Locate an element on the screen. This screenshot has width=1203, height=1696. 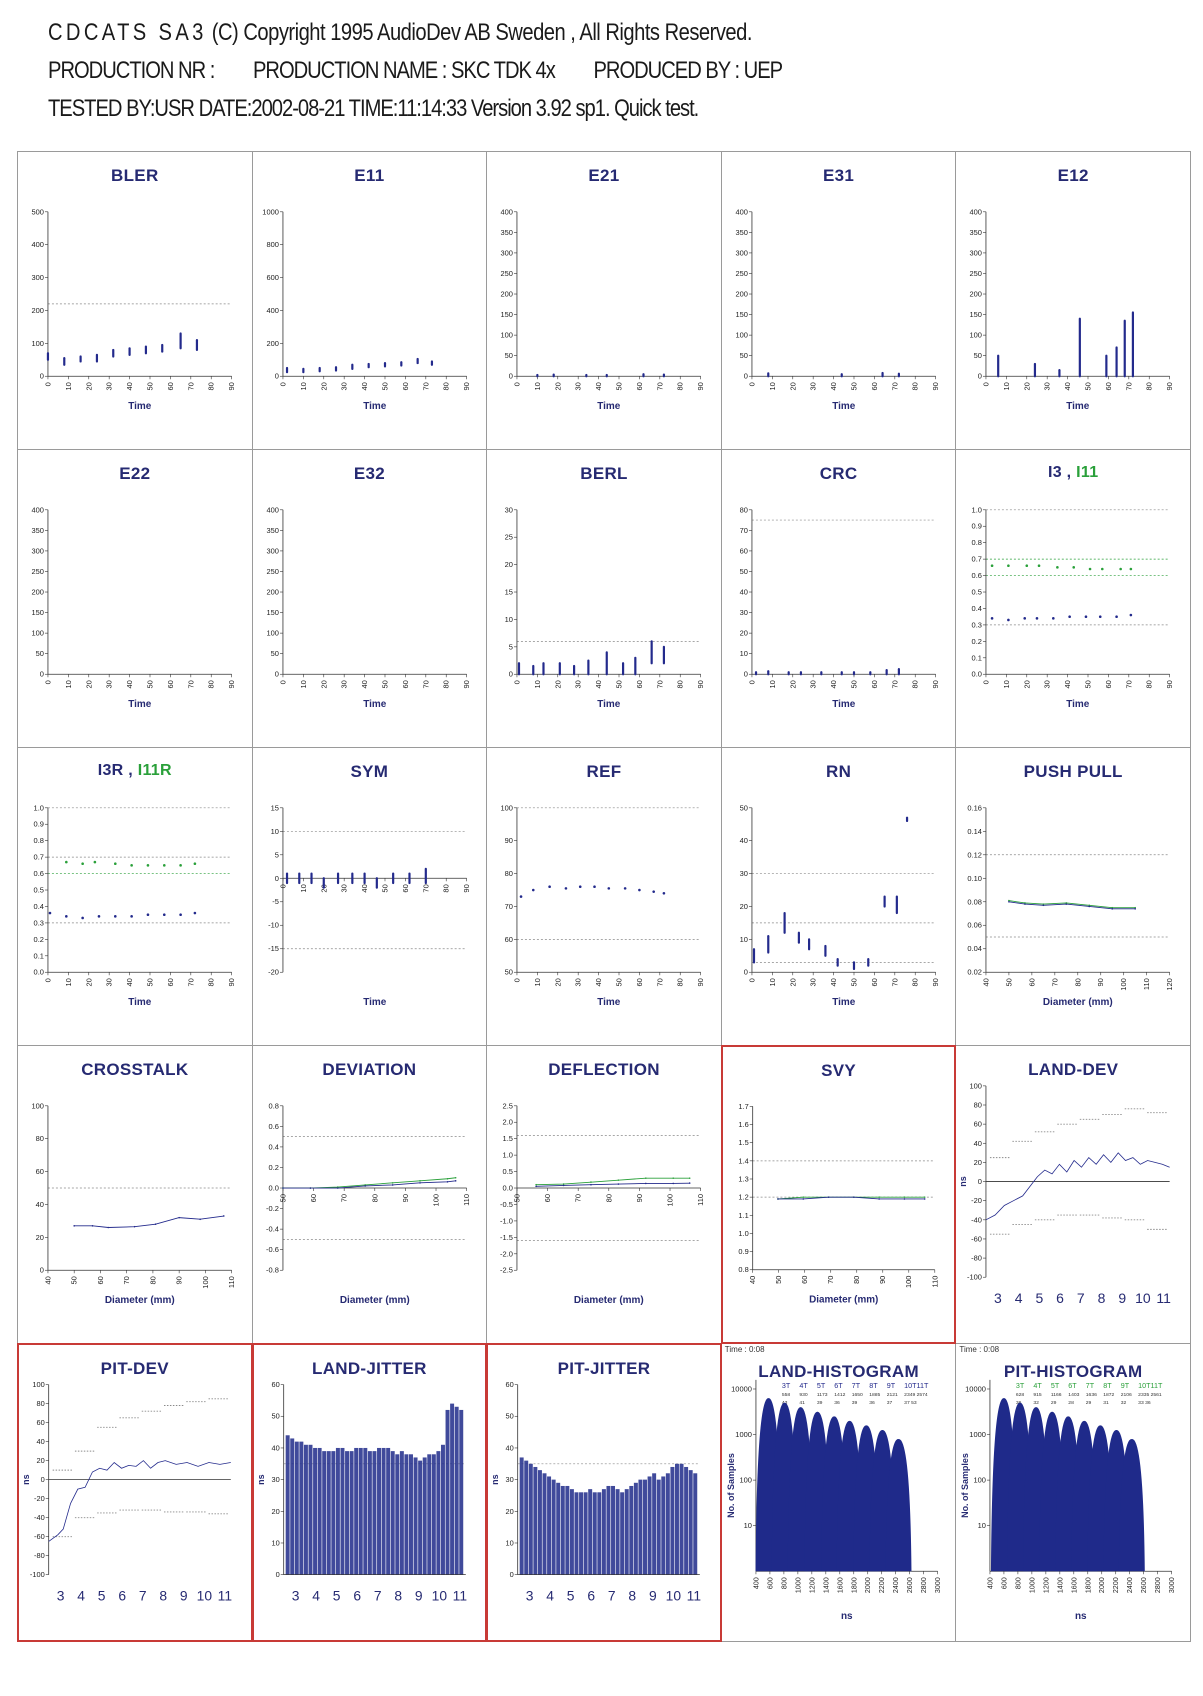
x-tick-label: 70 is located at coordinates (578, 1198).